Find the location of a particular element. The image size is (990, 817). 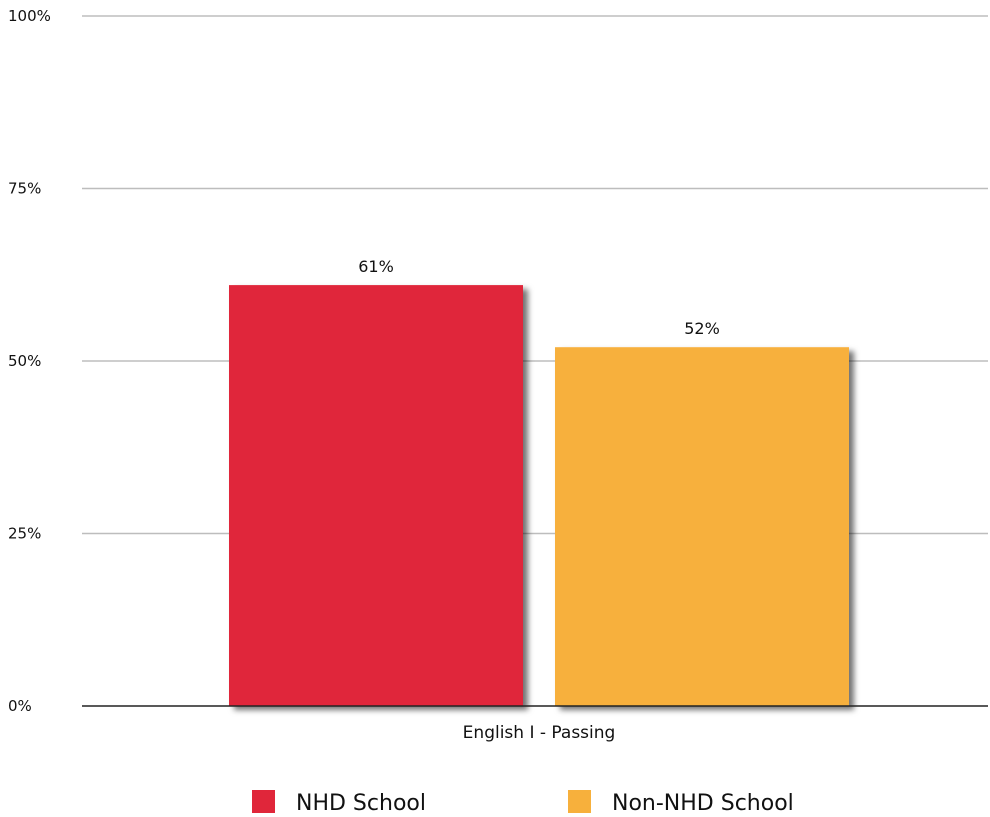

legend-label: Non-NHD School is located at coordinates (703, 803).